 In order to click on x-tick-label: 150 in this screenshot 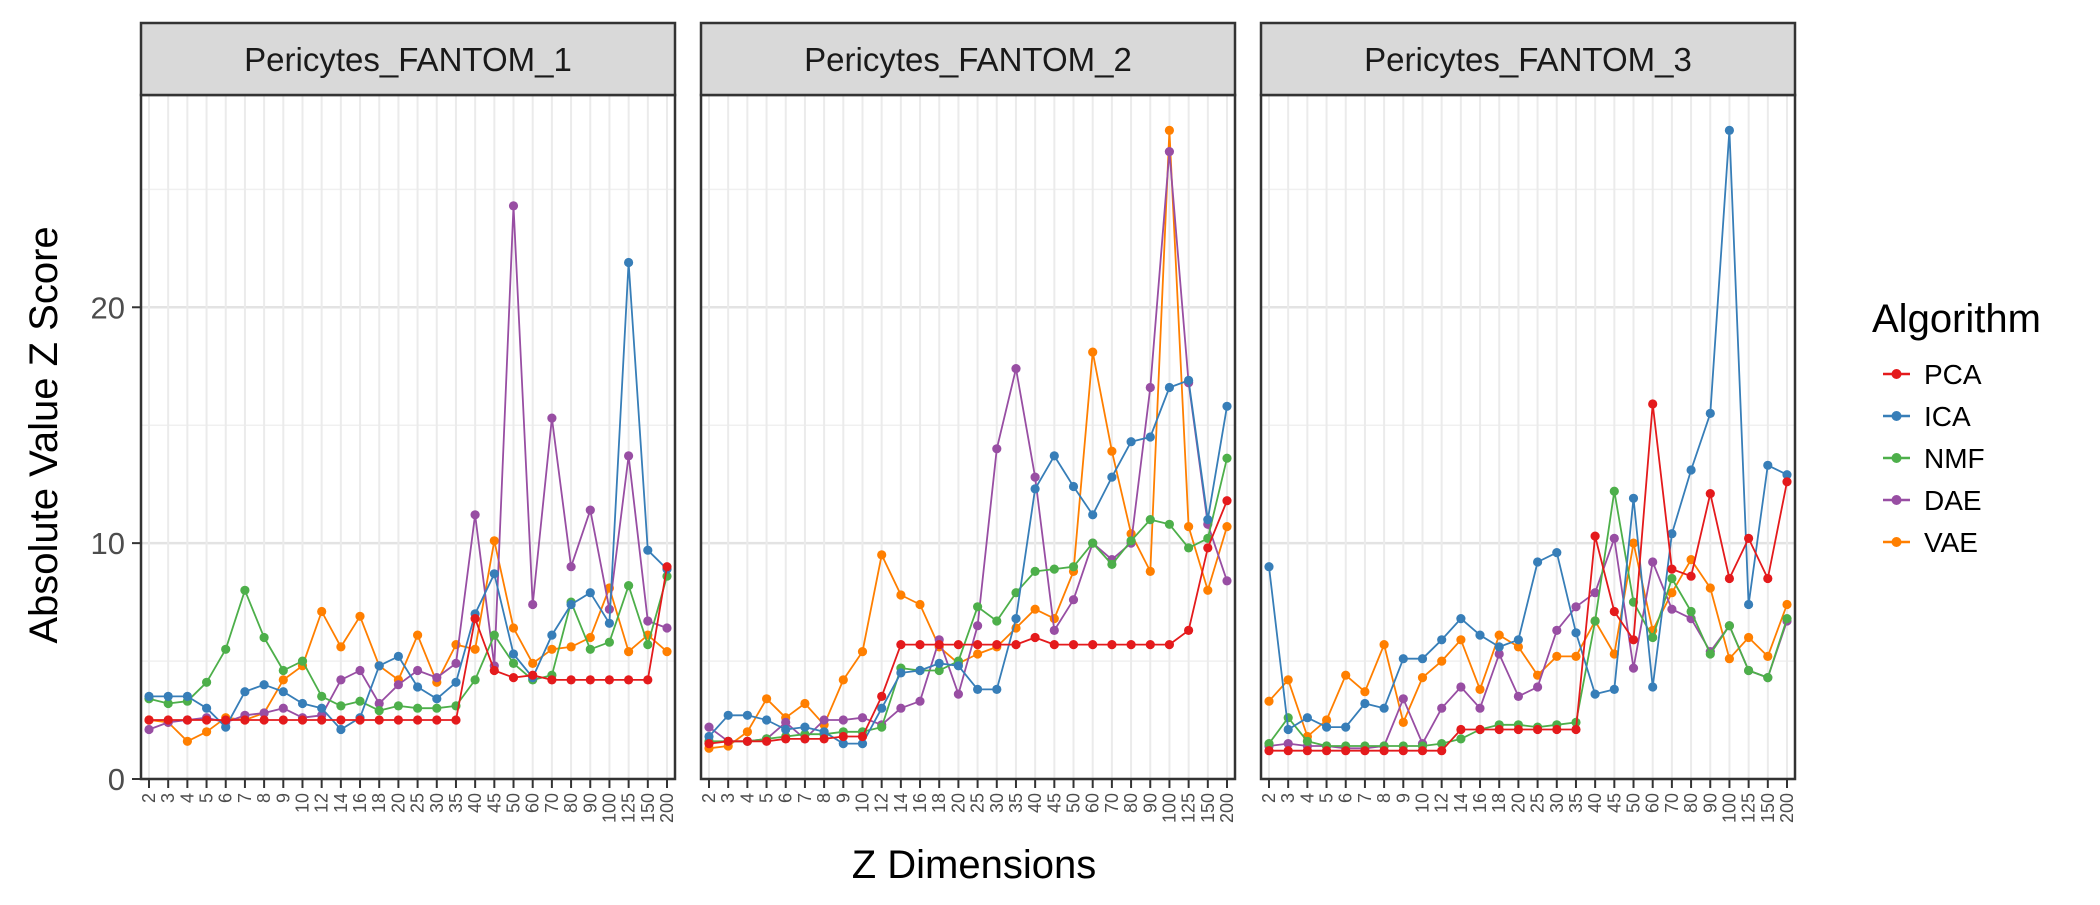, I will do `click(648, 808)`.